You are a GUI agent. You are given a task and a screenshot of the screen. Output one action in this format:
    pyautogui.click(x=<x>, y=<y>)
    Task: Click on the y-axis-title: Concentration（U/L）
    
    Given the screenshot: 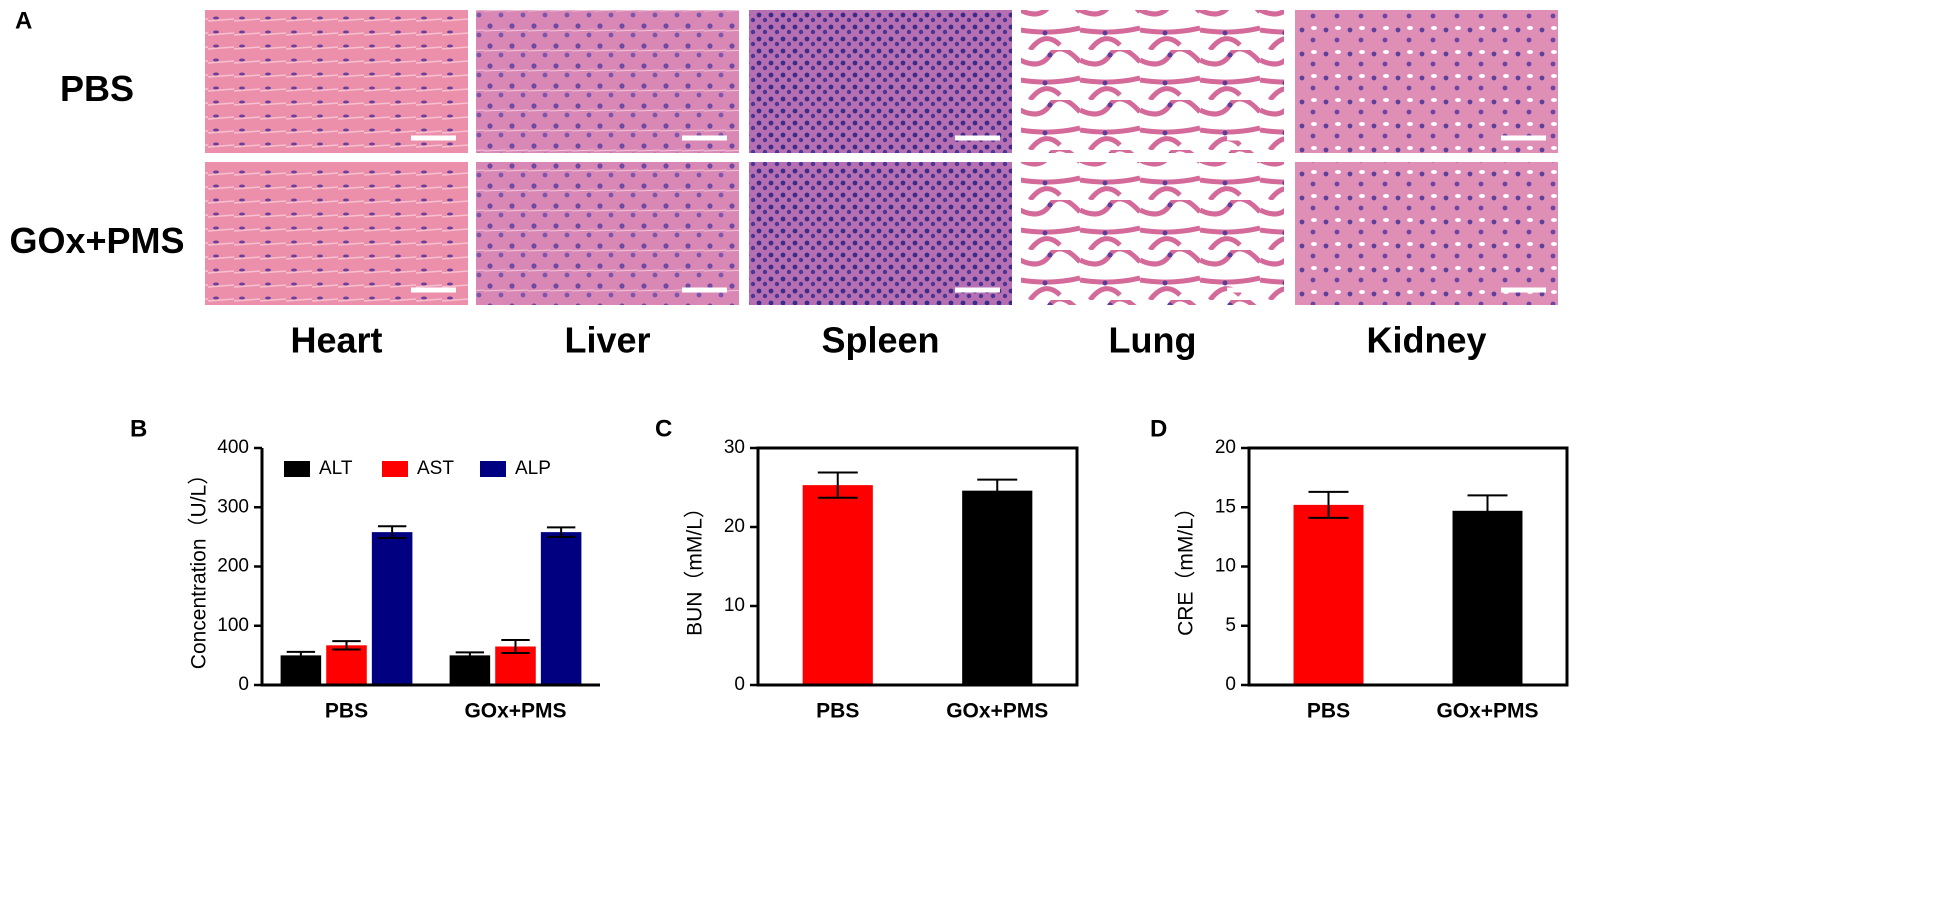 What is the action you would take?
    pyautogui.click(x=199, y=566)
    